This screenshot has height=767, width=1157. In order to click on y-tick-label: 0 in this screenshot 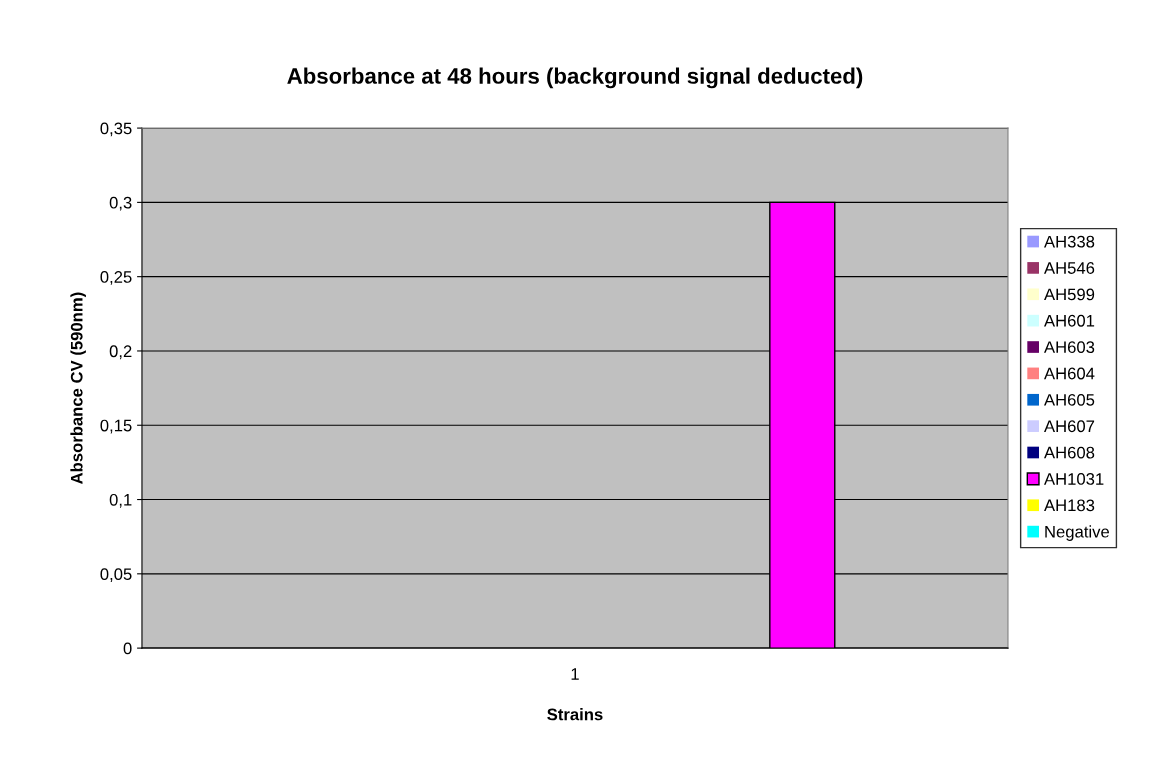, I will do `click(127, 648)`.